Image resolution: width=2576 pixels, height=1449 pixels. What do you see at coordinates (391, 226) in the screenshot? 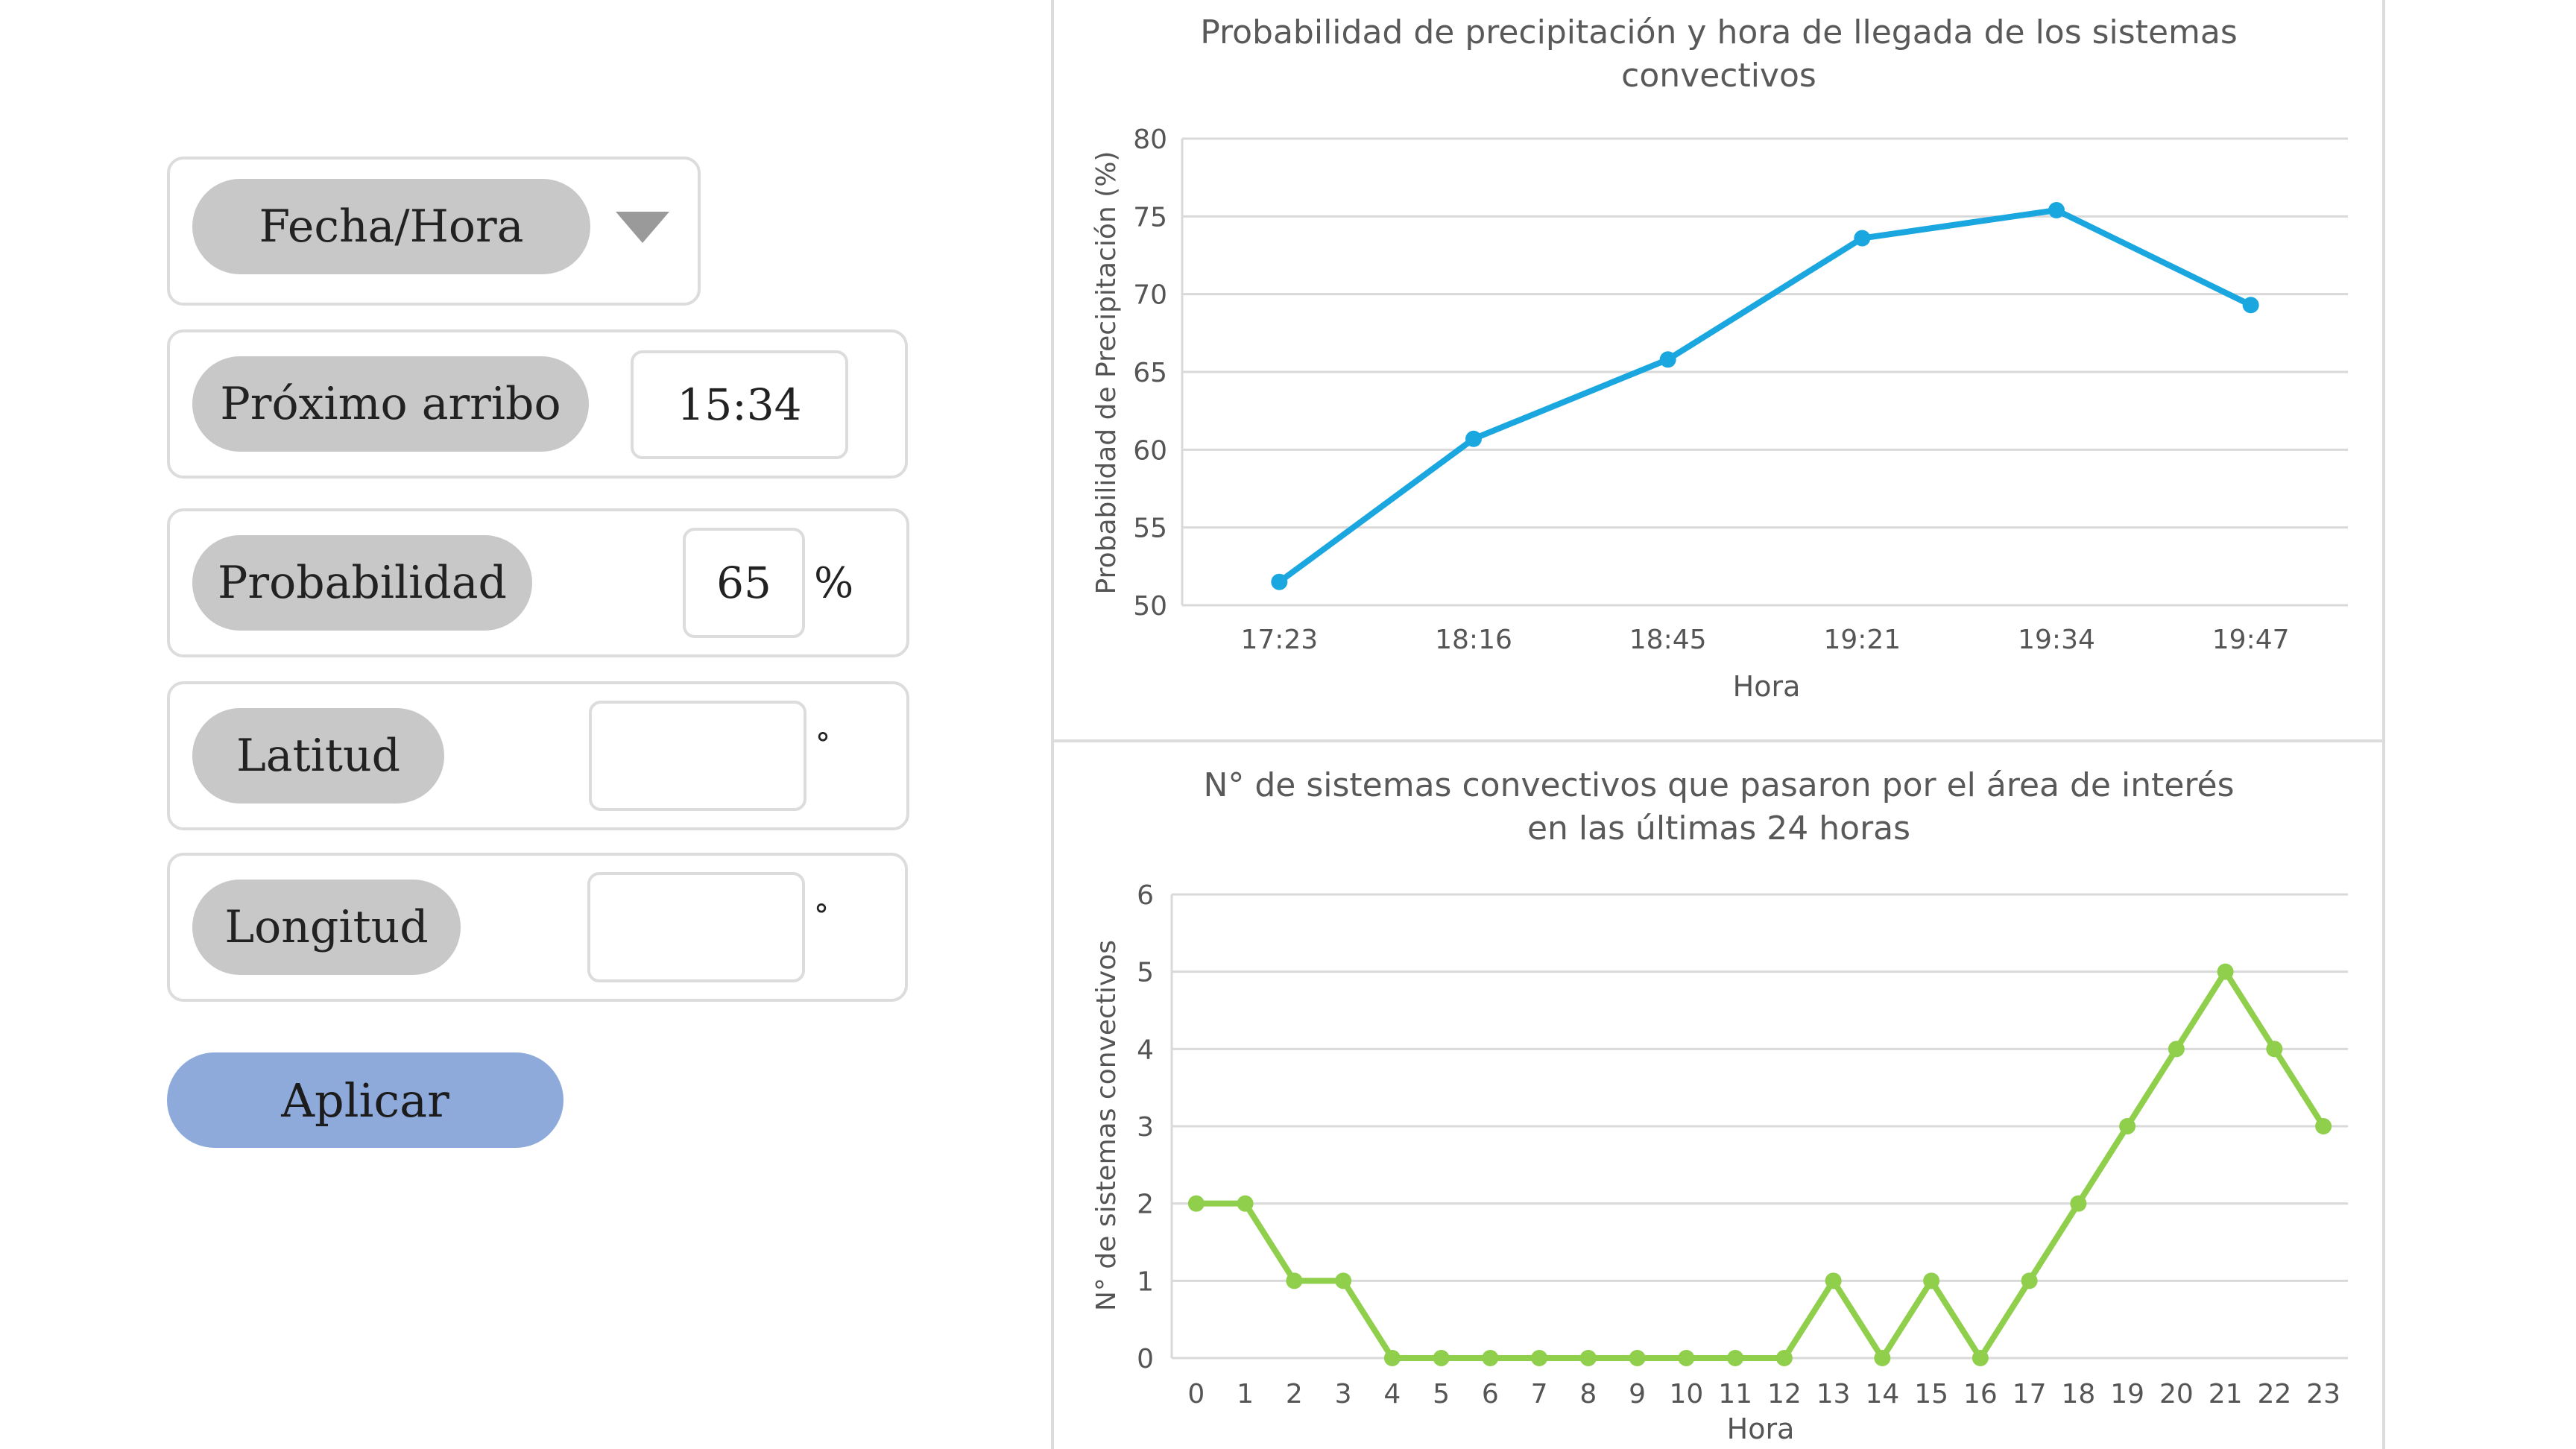
I see `datetime-label: Fecha/Hora` at bounding box center [391, 226].